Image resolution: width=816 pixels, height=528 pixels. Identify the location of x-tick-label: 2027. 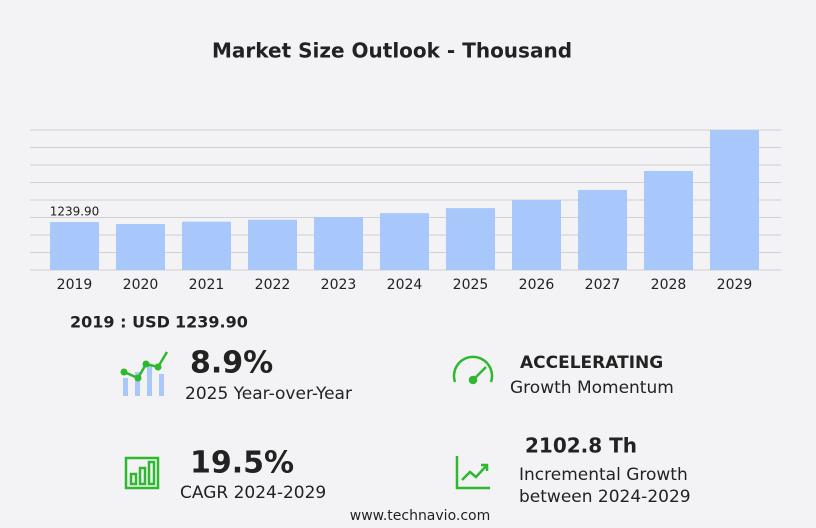
(603, 285).